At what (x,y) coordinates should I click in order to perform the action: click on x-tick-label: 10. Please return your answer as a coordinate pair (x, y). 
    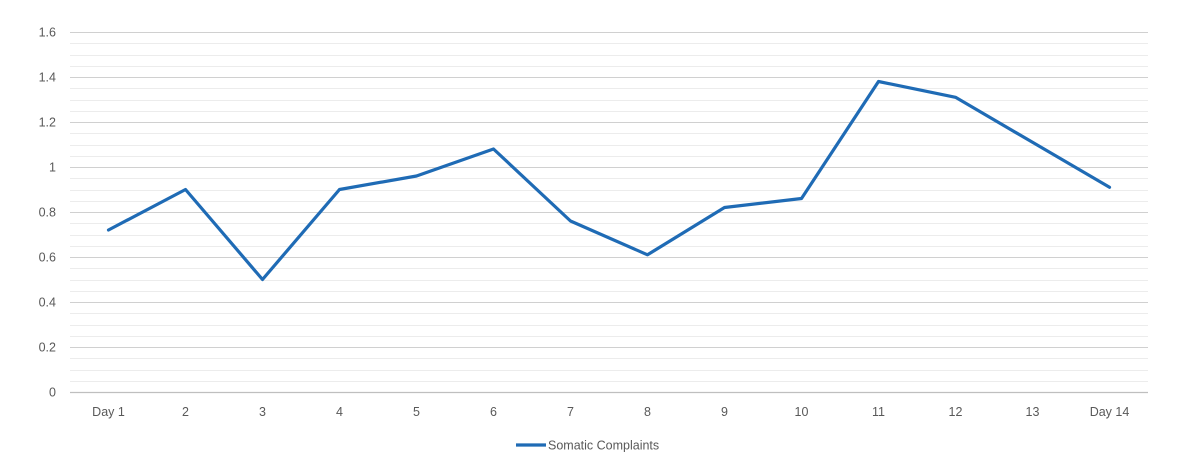
    Looking at the image, I should click on (802, 412).